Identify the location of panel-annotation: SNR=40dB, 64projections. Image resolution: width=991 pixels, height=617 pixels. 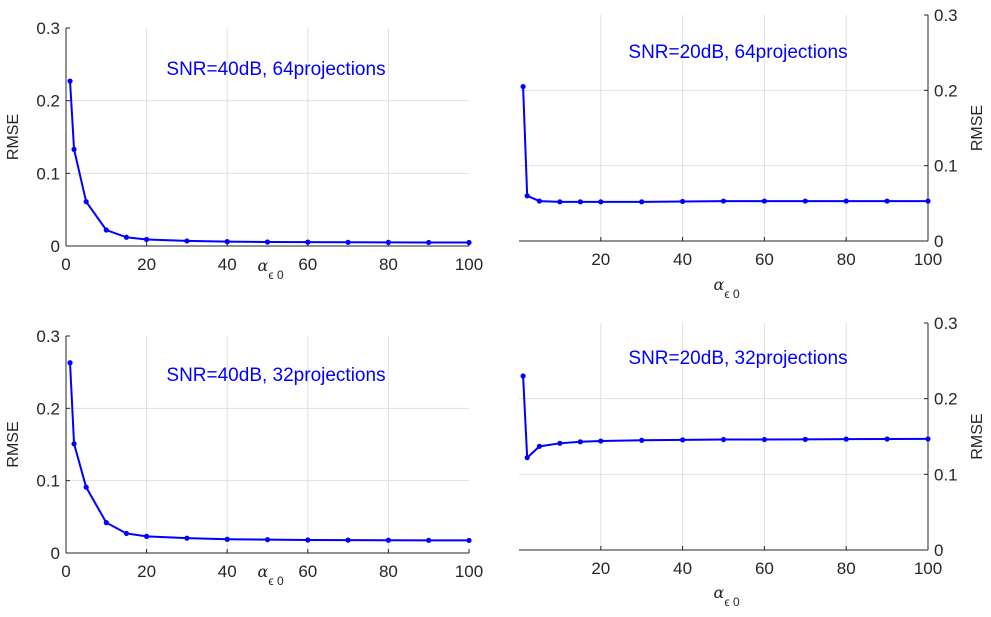
(275, 69).